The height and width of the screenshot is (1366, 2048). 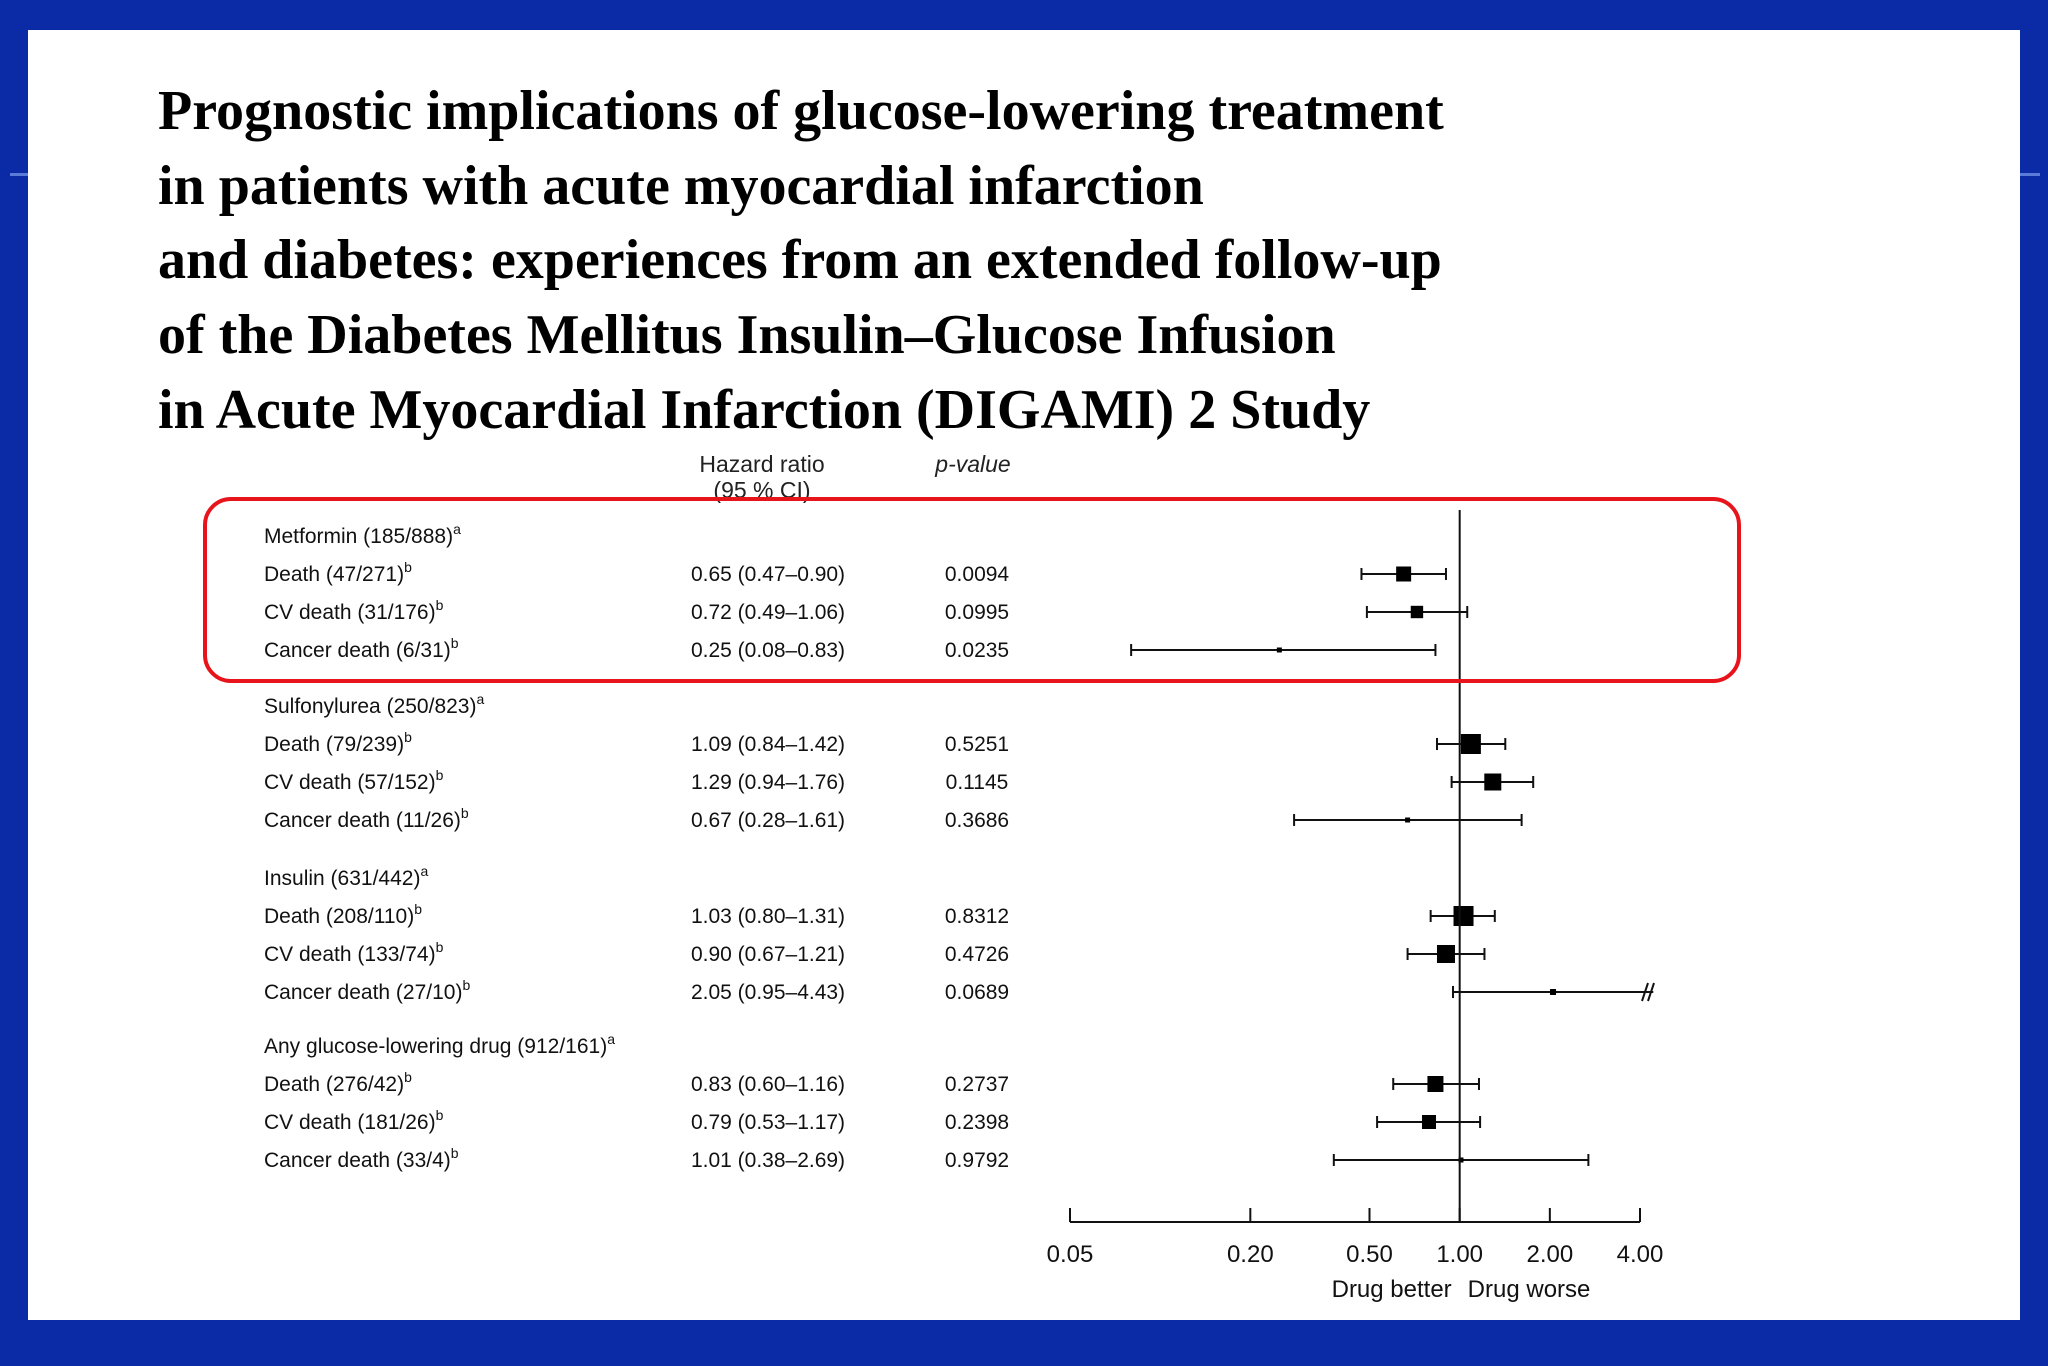 I want to click on x-tick-label: 0.20, so click(x=1250, y=1254).